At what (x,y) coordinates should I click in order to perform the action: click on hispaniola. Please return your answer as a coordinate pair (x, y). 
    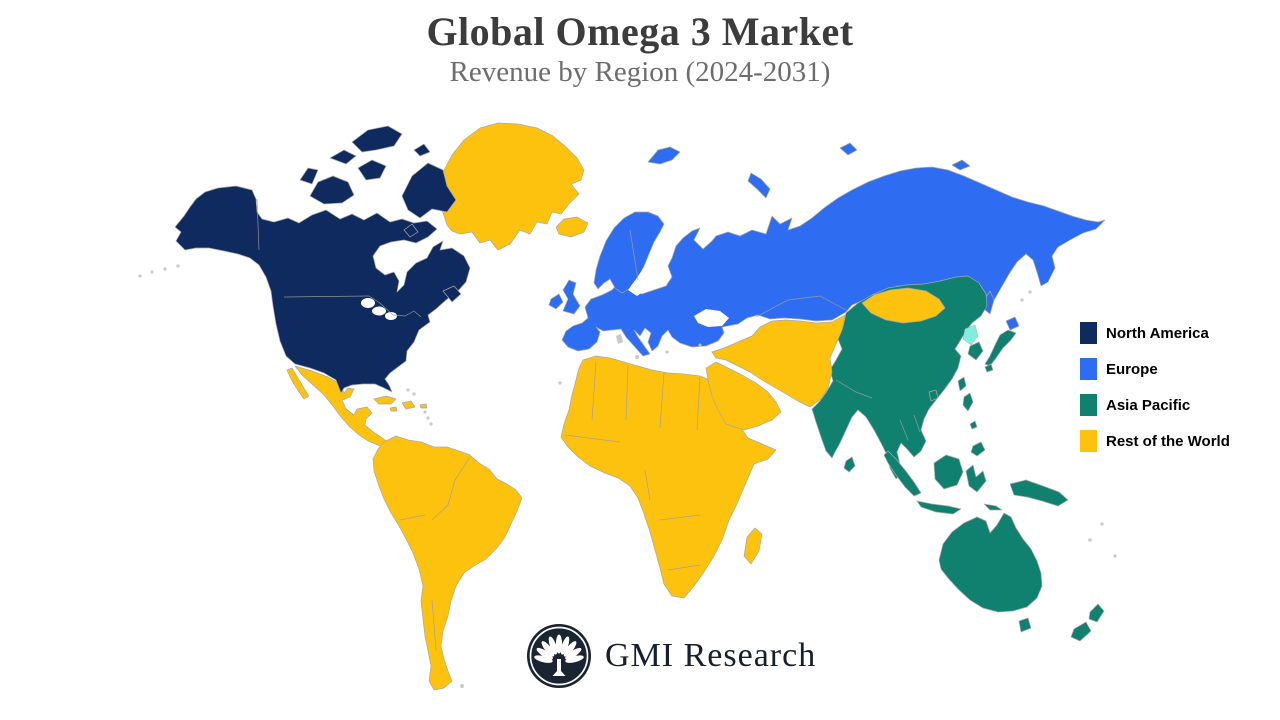
    Looking at the image, I should click on (408, 405).